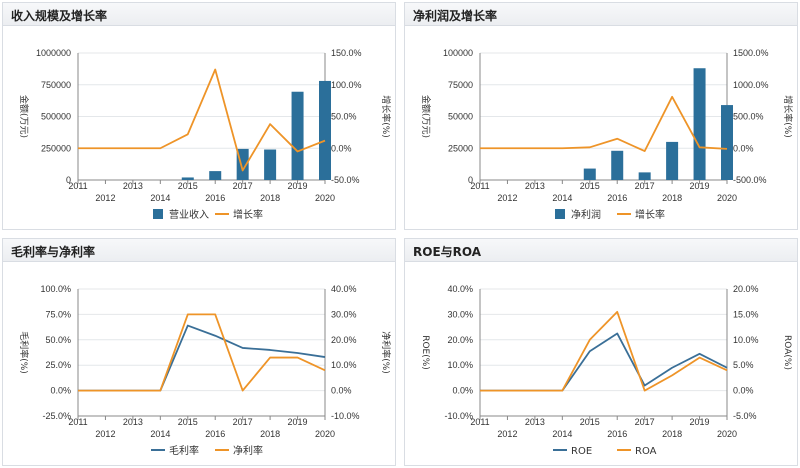  Describe the element at coordinates (199, 14) in the screenshot. I see `panel-header: 收入规模及增长率` at that location.